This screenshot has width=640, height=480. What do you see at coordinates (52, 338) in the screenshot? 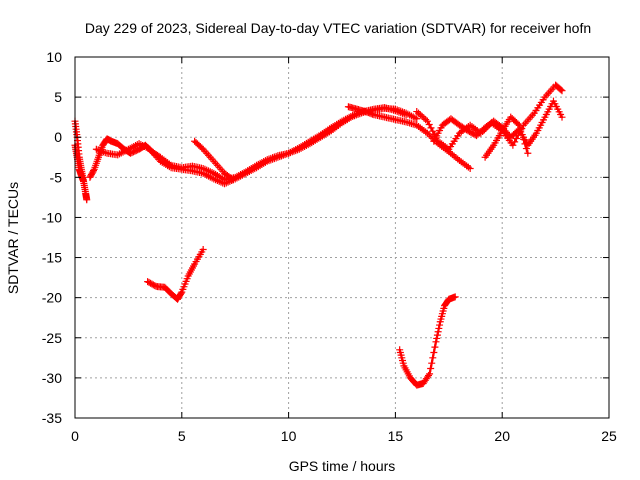
I see `y-tick-label: -25` at bounding box center [52, 338].